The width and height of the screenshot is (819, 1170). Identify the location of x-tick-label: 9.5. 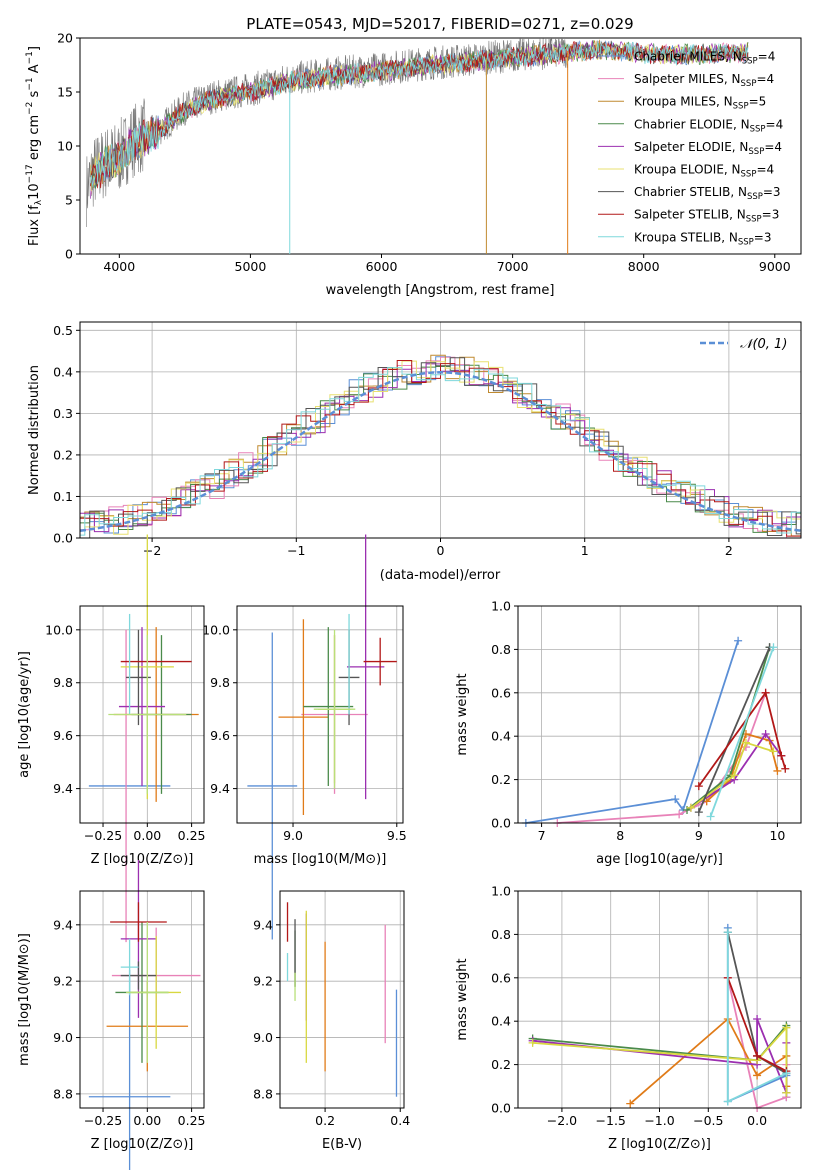
(397, 835).